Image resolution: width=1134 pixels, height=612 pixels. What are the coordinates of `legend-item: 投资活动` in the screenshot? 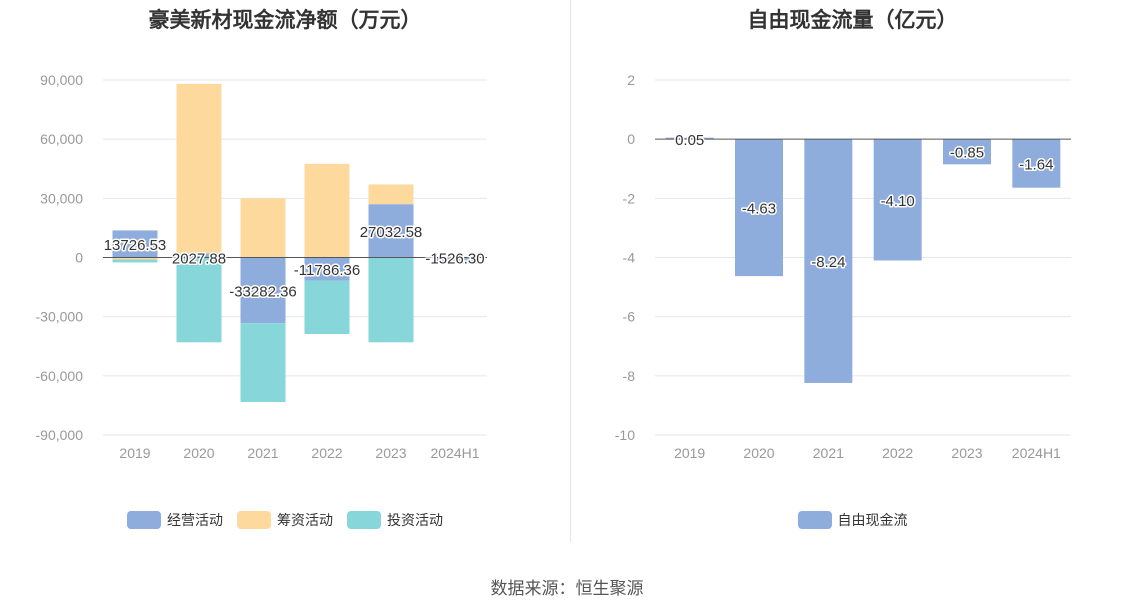 It's located at (395, 520).